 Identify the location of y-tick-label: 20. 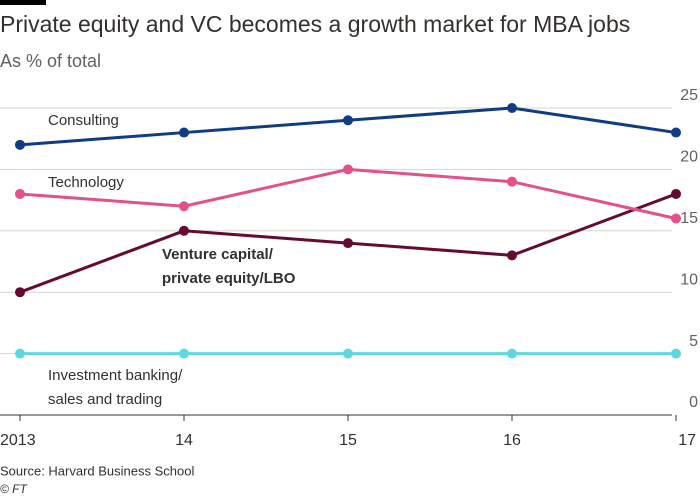
(689, 157).